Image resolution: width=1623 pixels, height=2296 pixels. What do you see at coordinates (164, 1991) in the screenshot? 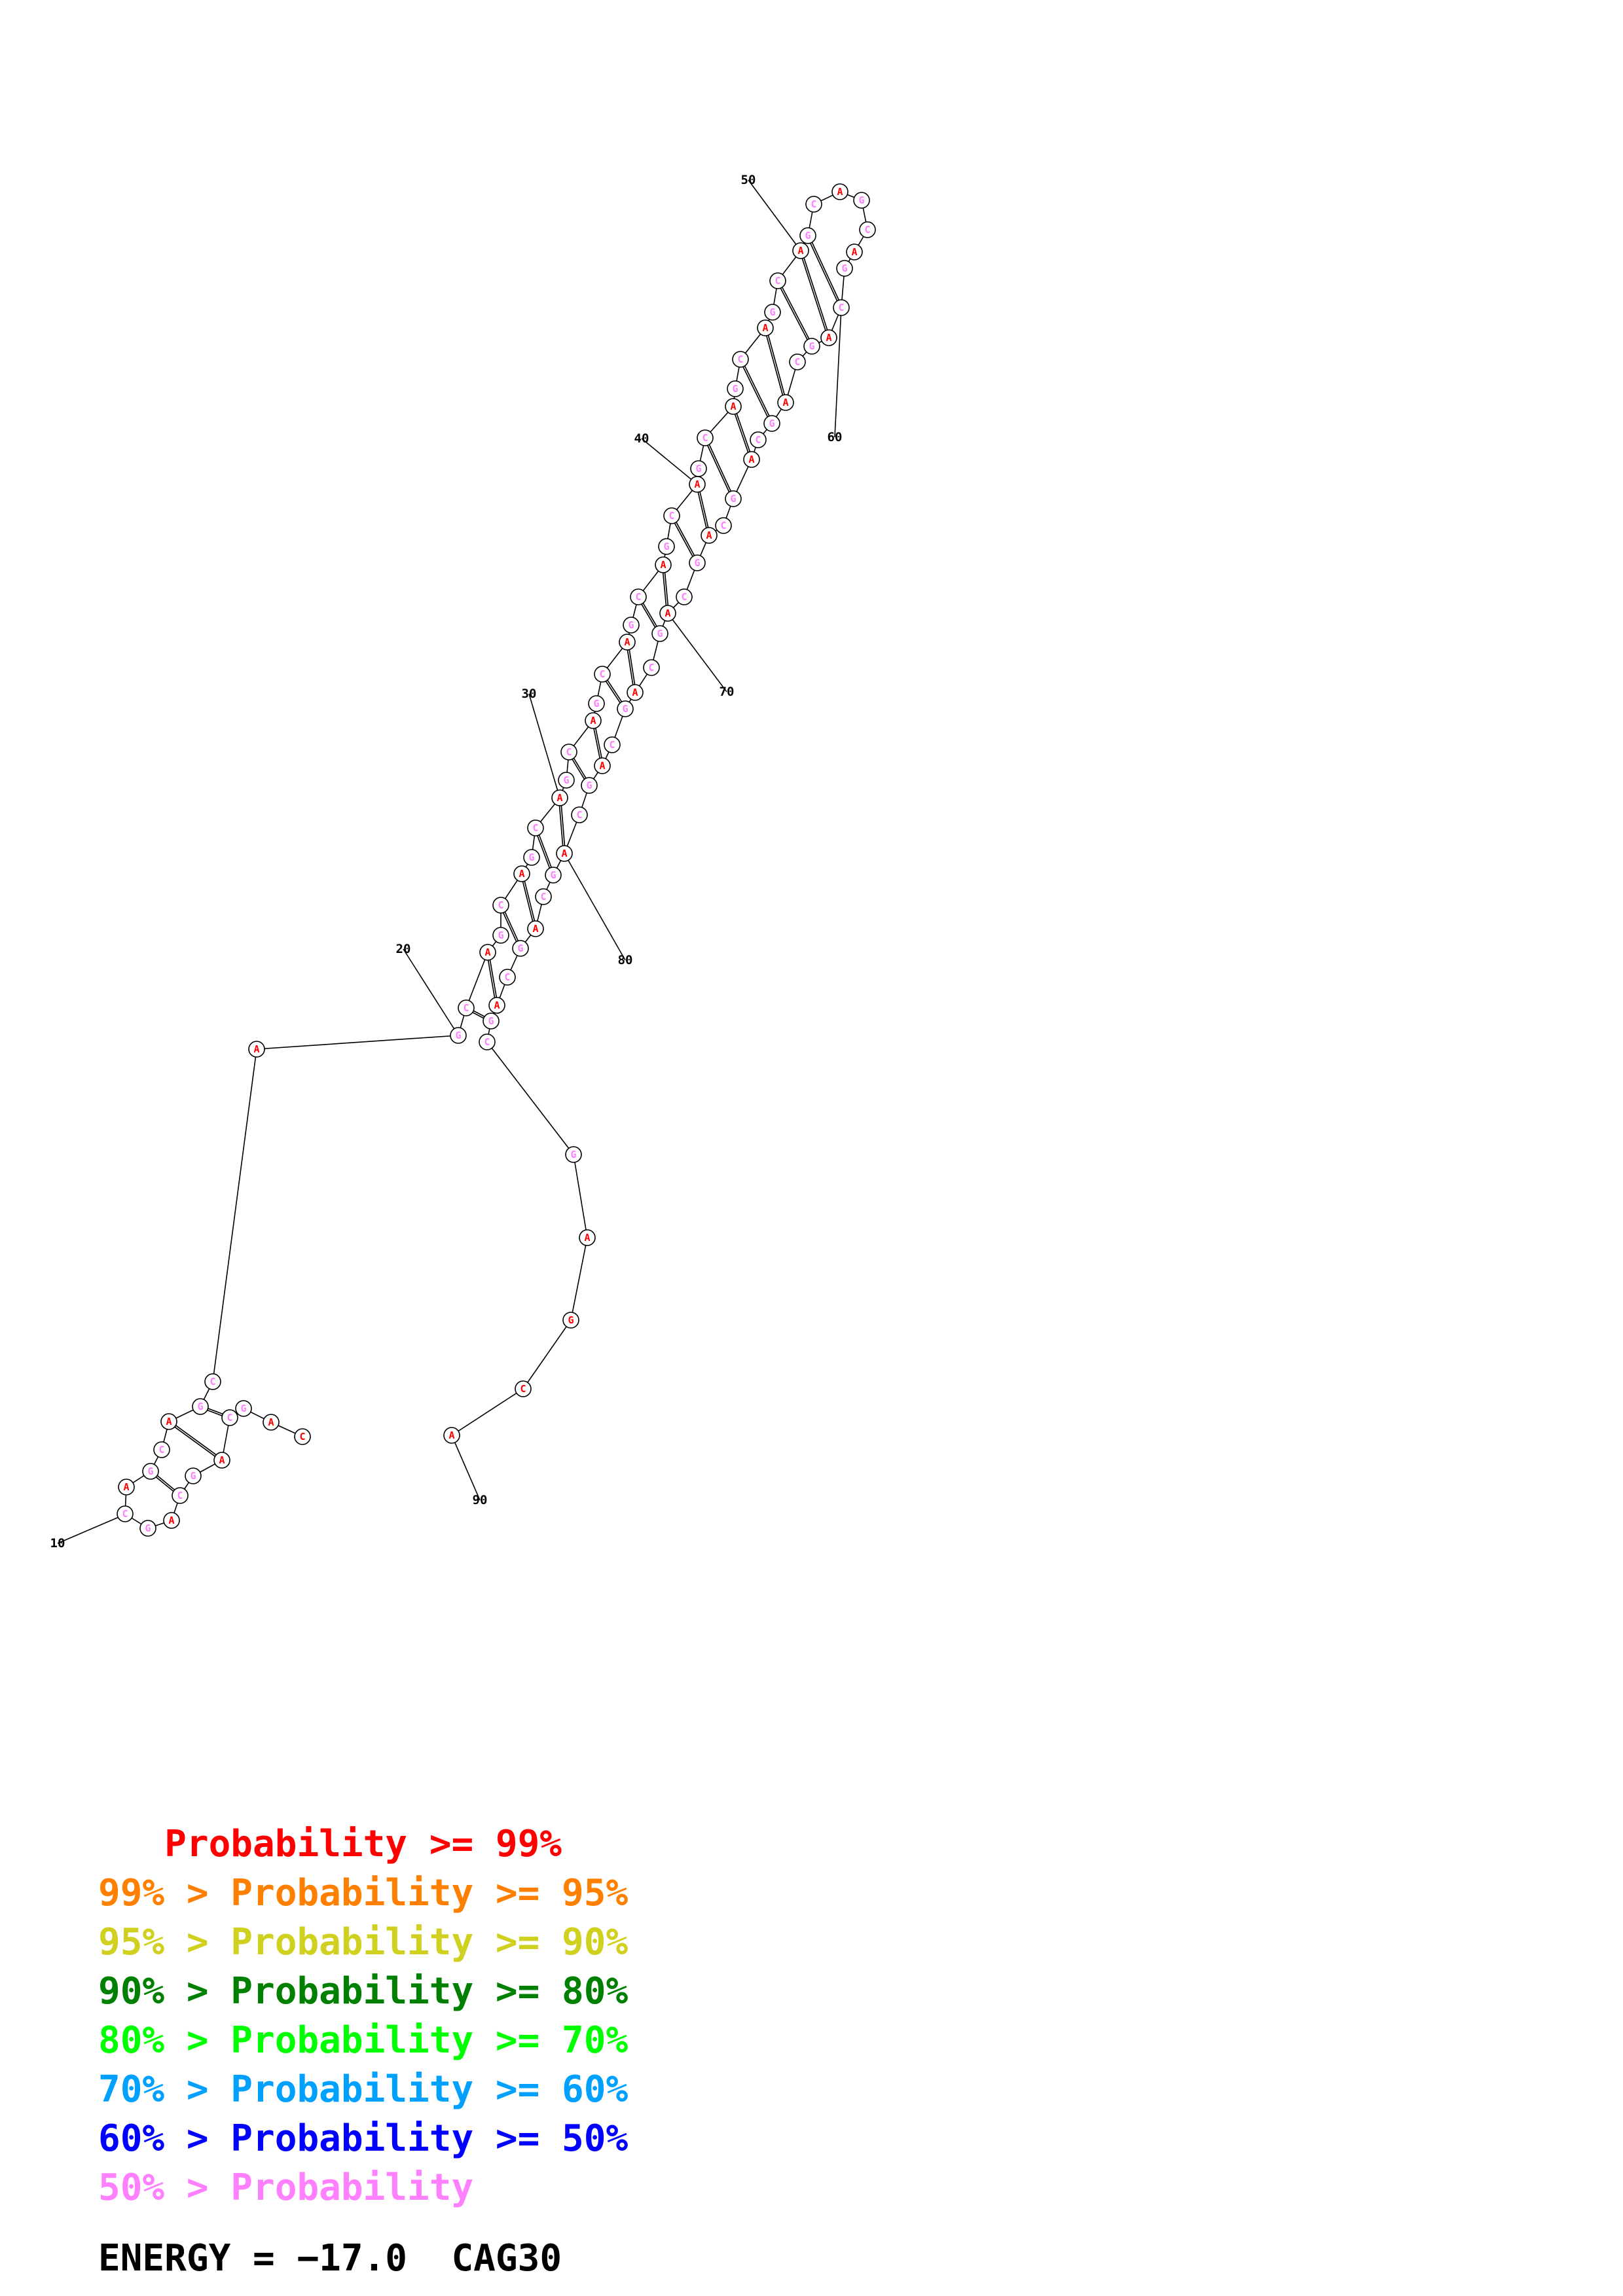
I see `legend-prefix: 90% >` at bounding box center [164, 1991].